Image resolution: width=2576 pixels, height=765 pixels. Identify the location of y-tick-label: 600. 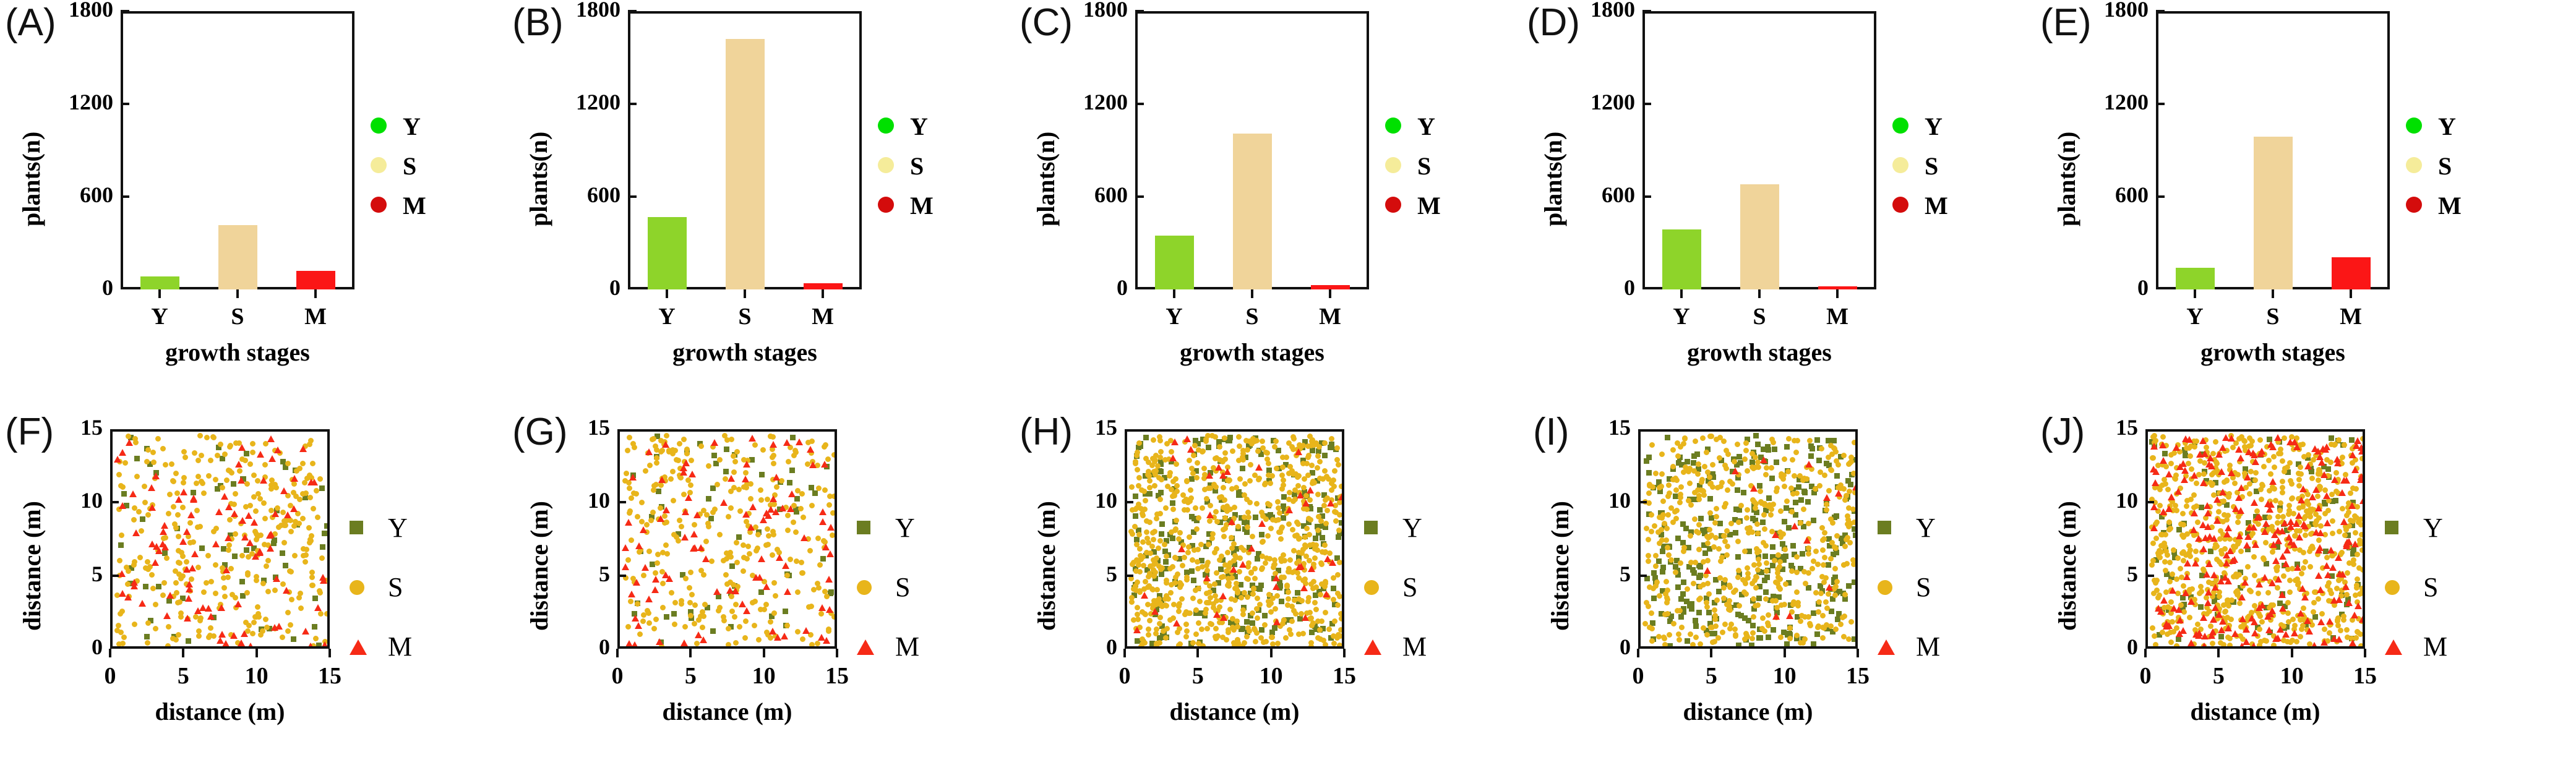
(1111, 194).